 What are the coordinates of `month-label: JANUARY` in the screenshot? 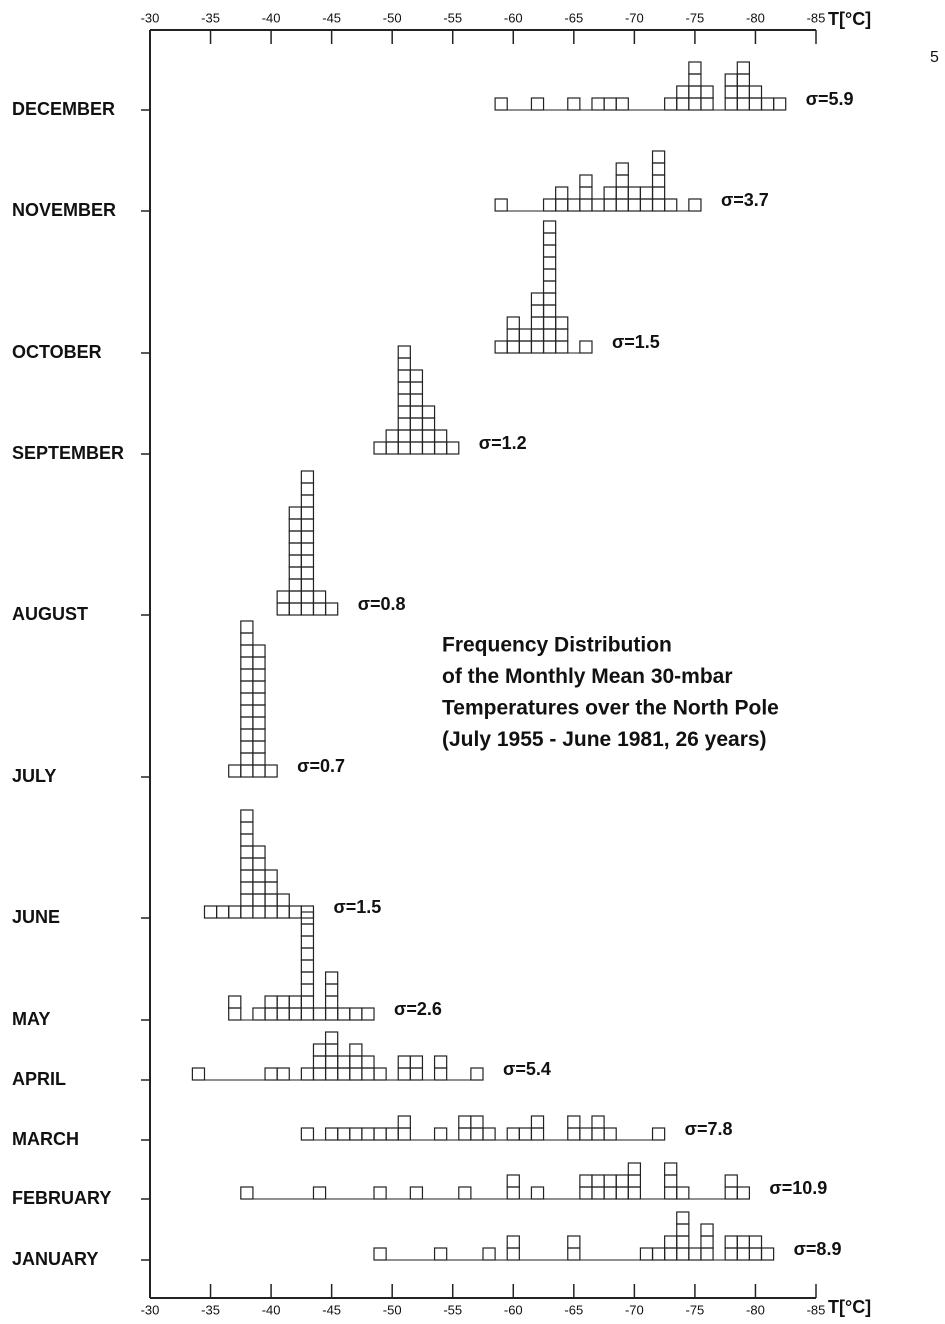 It's located at (55, 1259).